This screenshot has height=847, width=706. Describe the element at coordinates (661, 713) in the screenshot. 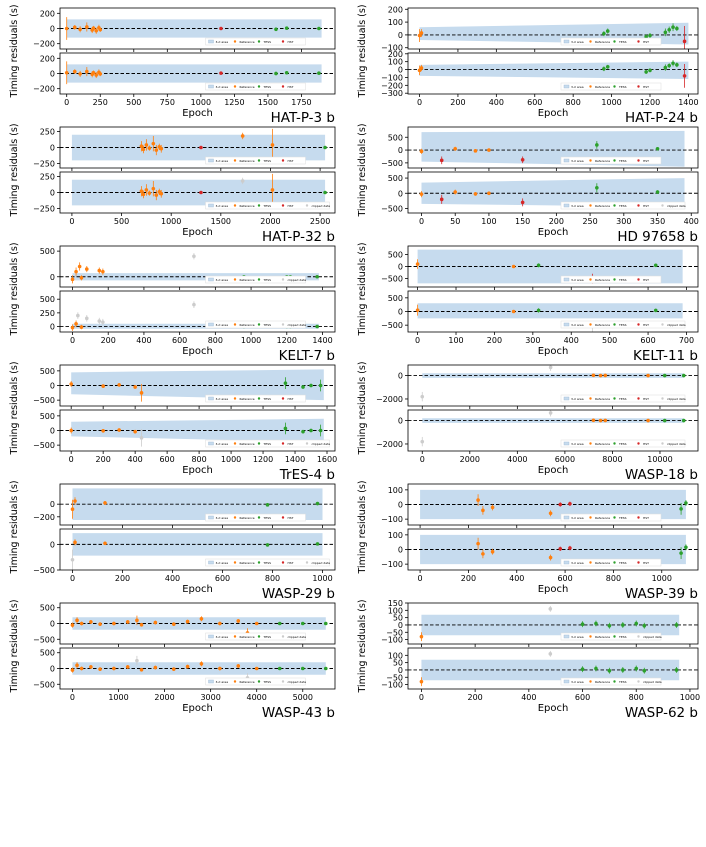

I see `planet-name-title: WASP-62 b` at that location.